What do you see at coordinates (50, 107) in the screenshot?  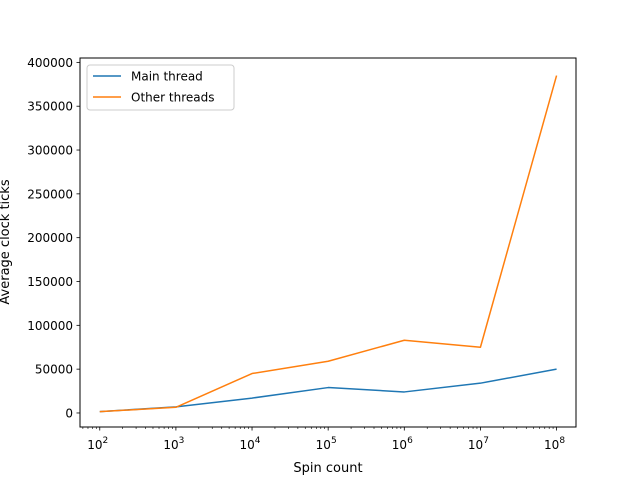 I see `y-tick-label: 350000` at bounding box center [50, 107].